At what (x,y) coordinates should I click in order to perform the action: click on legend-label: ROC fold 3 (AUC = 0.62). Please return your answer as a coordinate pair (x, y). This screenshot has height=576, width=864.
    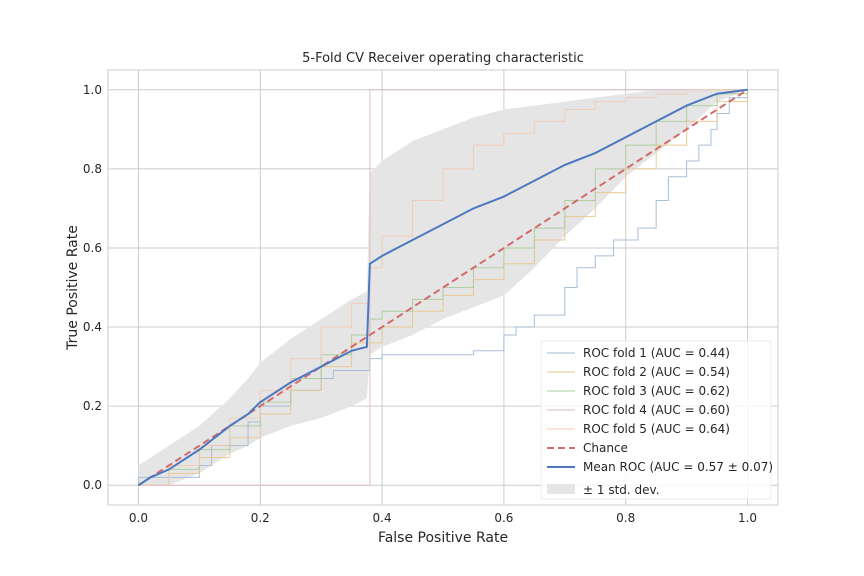
    Looking at the image, I should click on (656, 391).